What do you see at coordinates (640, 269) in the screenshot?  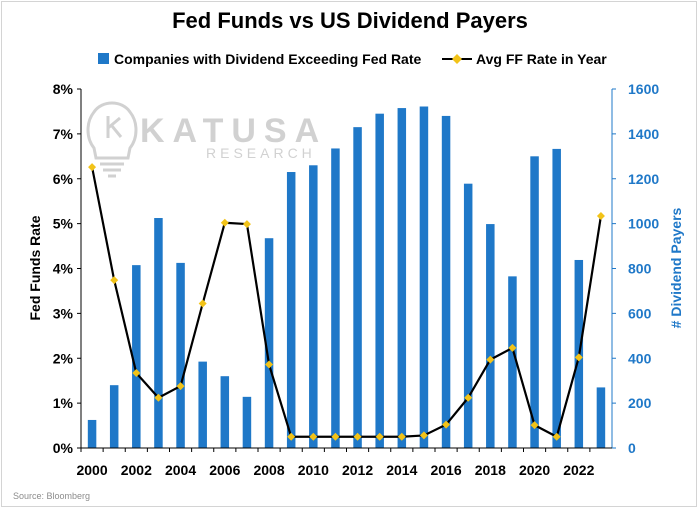 I see `y-tick-label-right: 800` at bounding box center [640, 269].